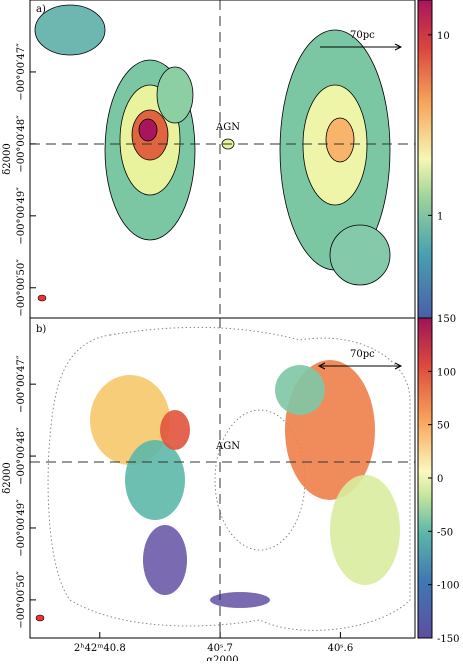 The image size is (463, 665). What do you see at coordinates (443, 426) in the screenshot?
I see `colorbar-tick-label: 50` at bounding box center [443, 426].